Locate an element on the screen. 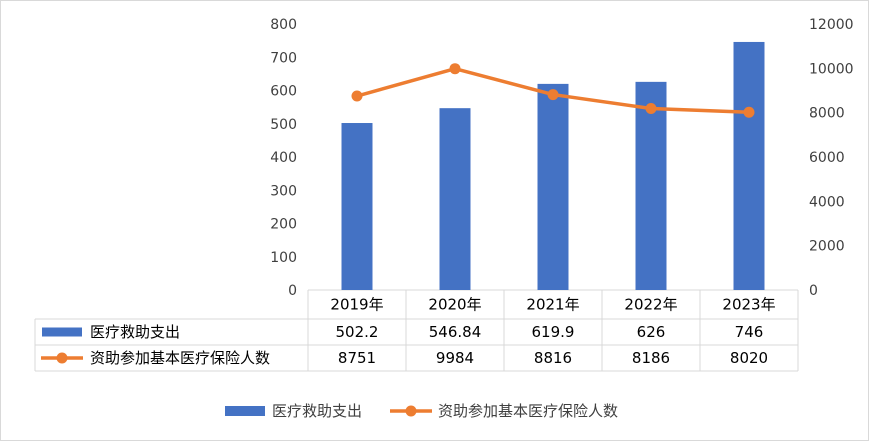  line-series is located at coordinates (553, 90).